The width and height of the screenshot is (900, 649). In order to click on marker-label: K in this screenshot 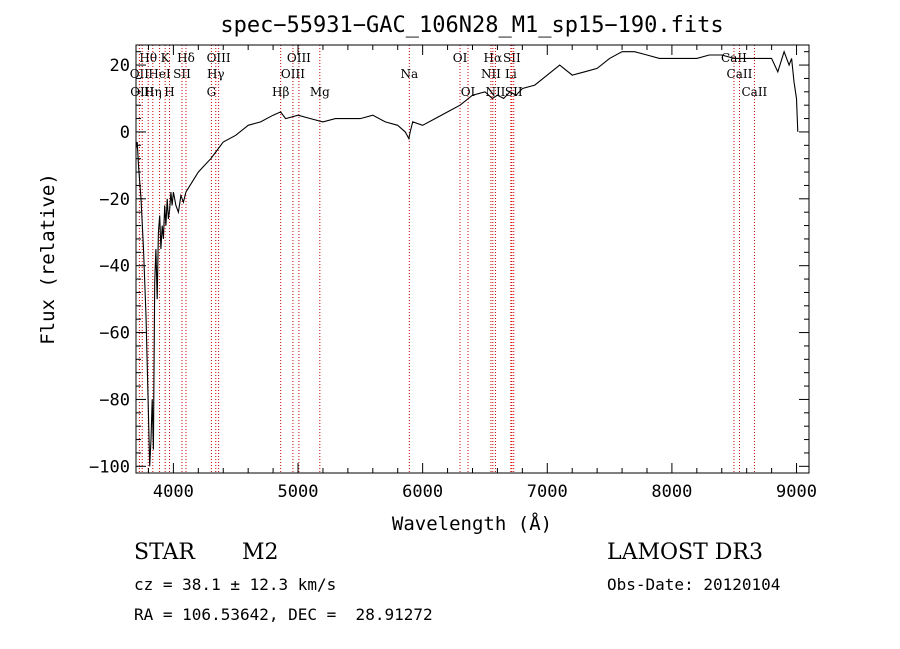, I will do `click(166, 58)`.